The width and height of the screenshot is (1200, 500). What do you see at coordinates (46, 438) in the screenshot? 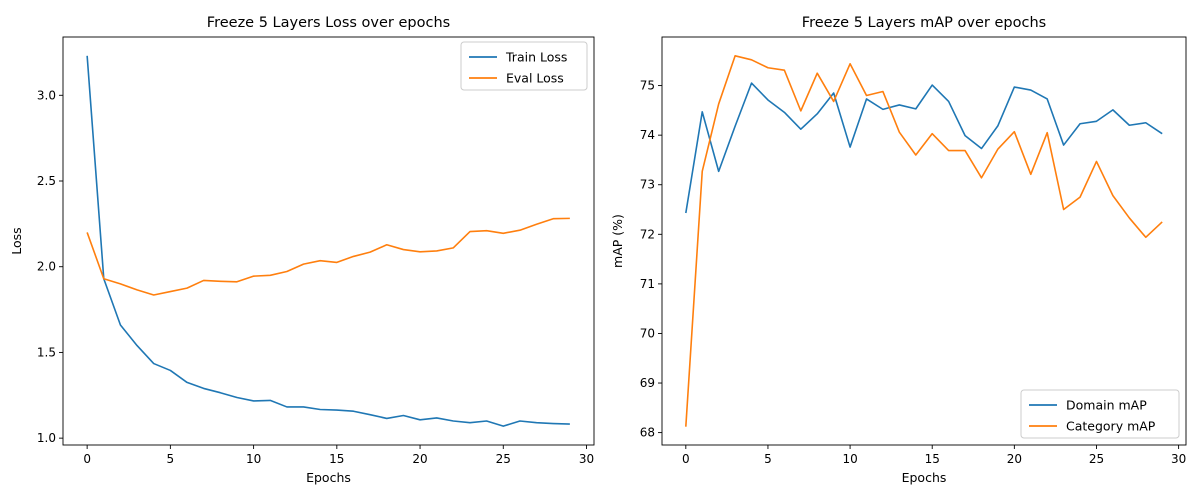
I see `chart-0-y-tick-label: 1.0` at bounding box center [46, 438].